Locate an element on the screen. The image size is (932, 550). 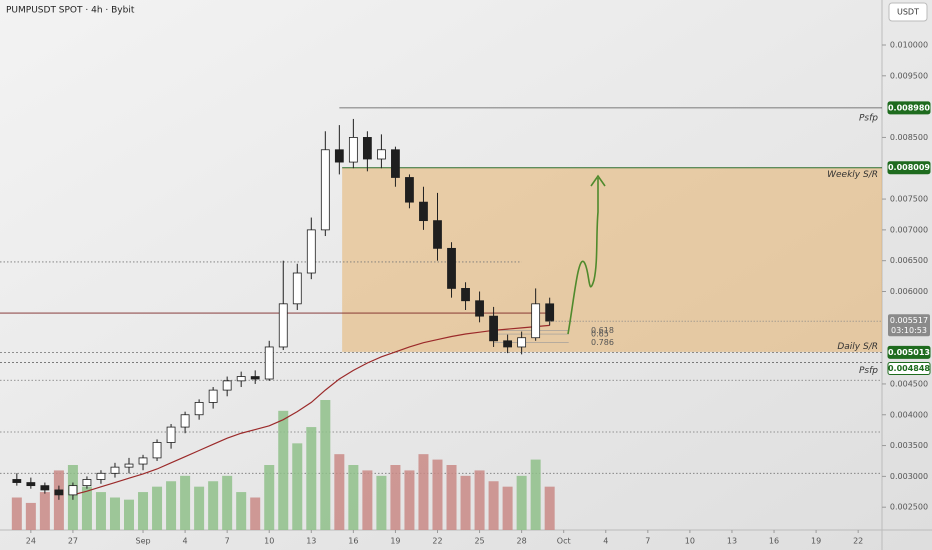
y-tick-label: 0.004000 is located at coordinates (909, 414).